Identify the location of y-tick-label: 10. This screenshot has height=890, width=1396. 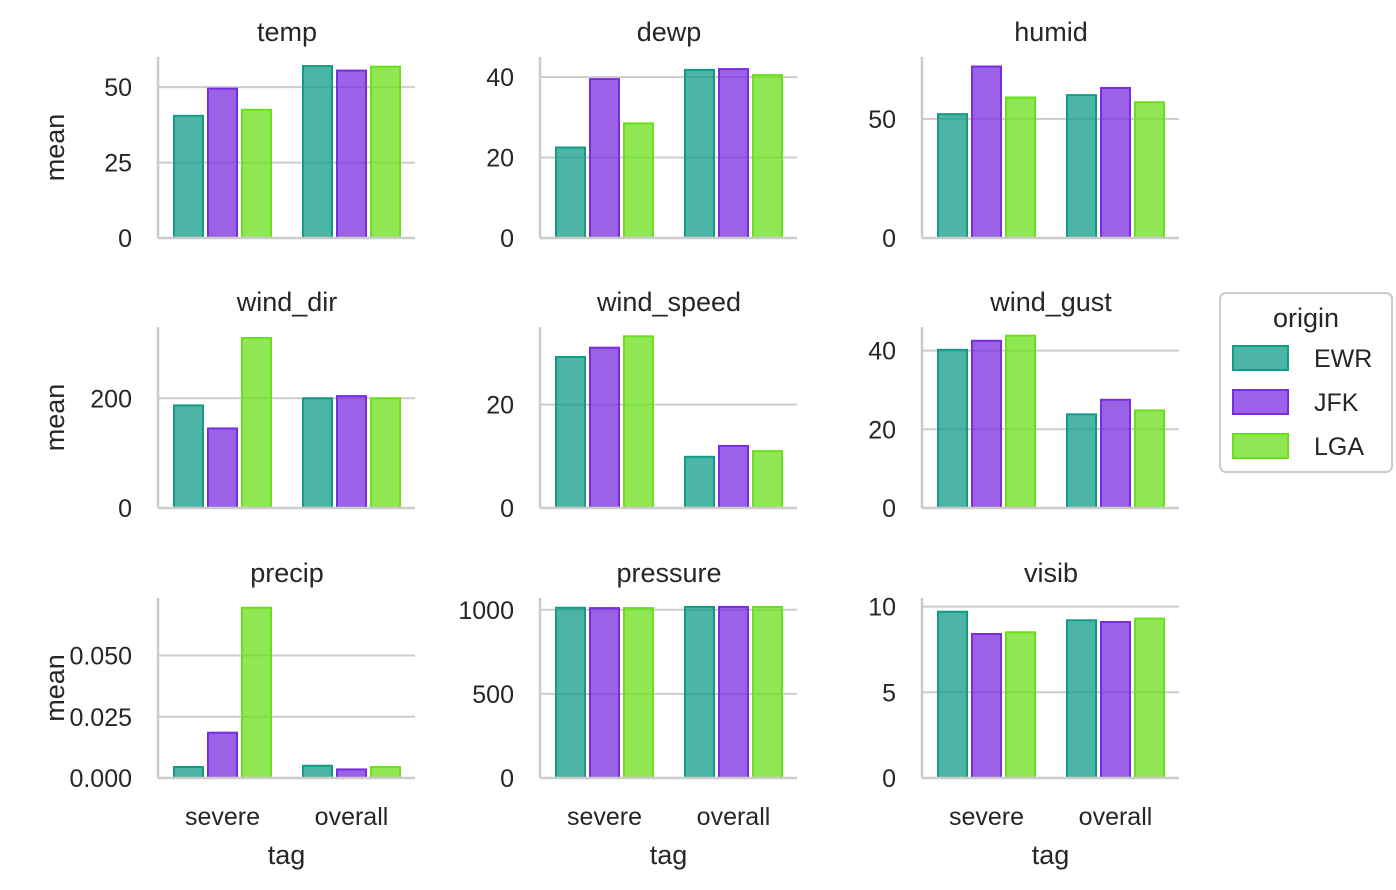
(882, 608).